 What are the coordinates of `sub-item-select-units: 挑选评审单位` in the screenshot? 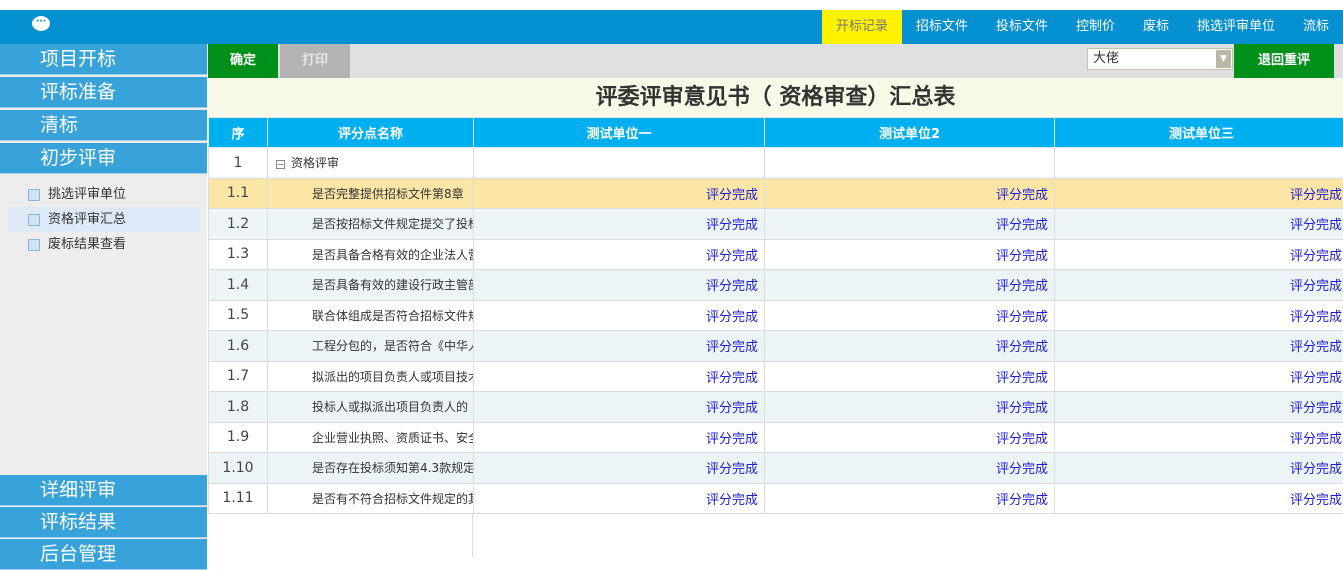 It's located at (104, 194).